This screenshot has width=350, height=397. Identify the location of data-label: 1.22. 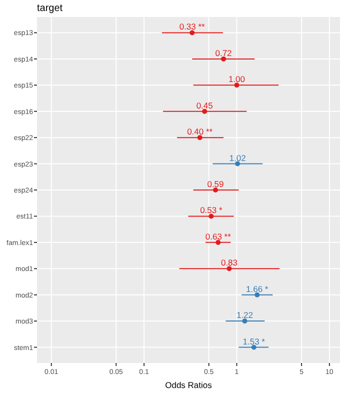
(245, 315).